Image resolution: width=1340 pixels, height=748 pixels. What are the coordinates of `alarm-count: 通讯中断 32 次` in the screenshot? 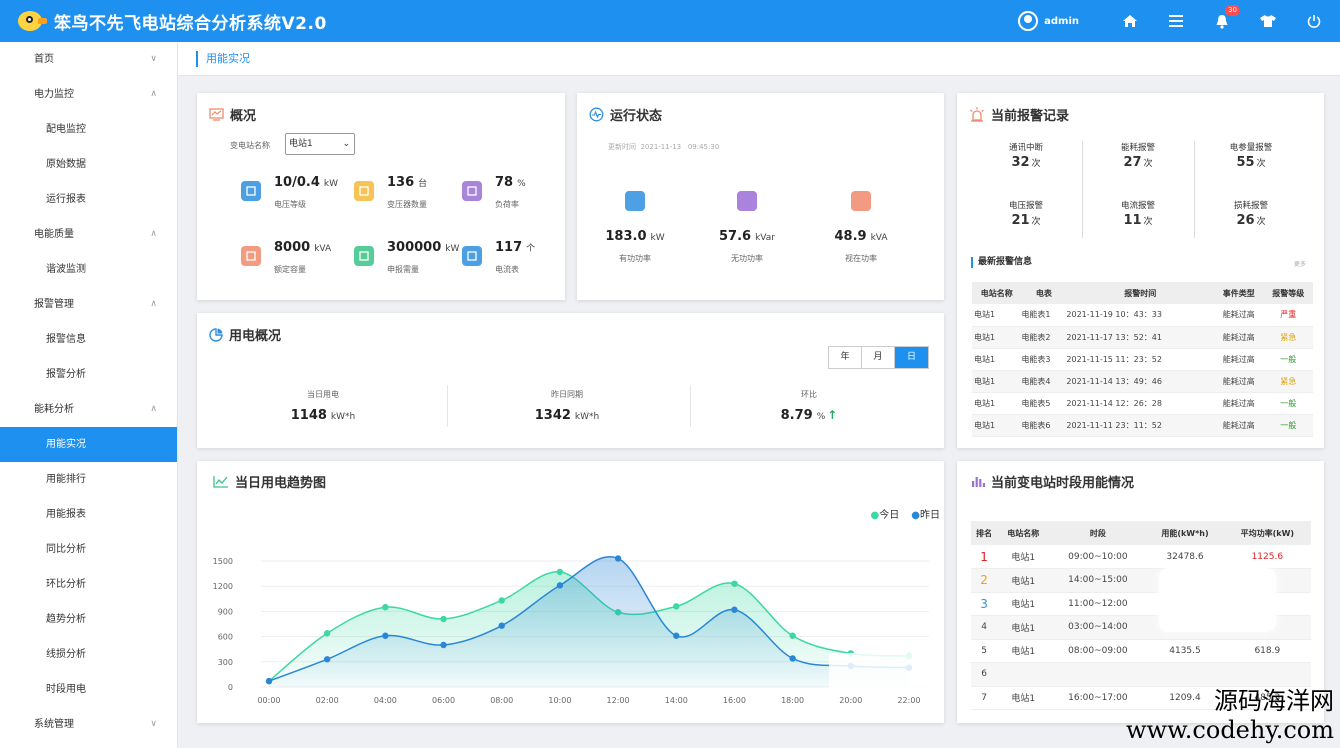 It's located at (1026, 155).